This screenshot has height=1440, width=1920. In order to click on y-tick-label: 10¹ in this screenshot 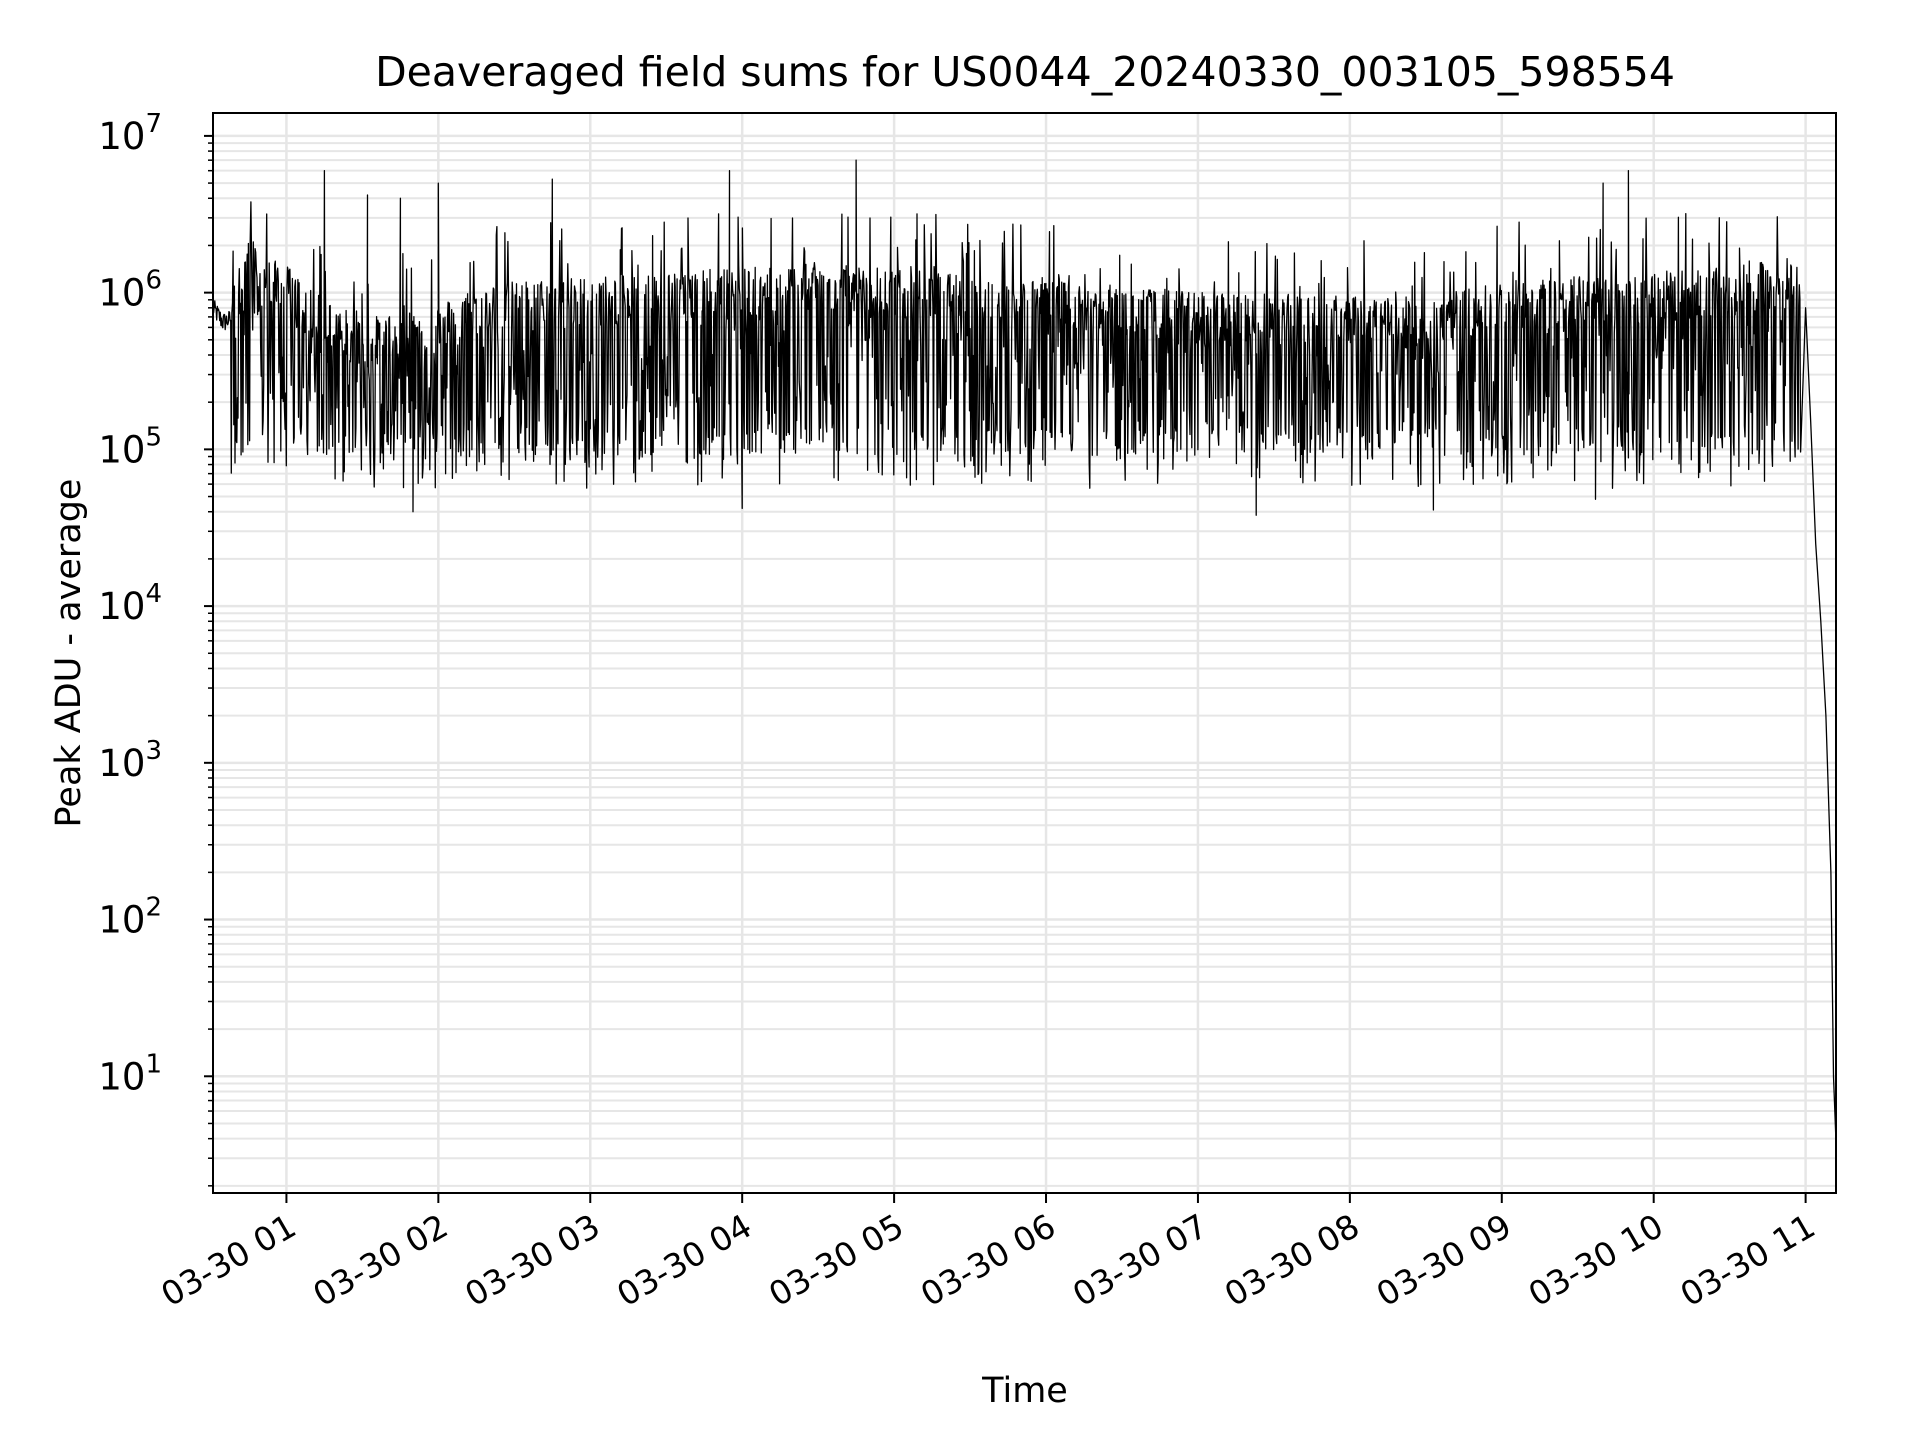, I will do `click(130, 1073)`.